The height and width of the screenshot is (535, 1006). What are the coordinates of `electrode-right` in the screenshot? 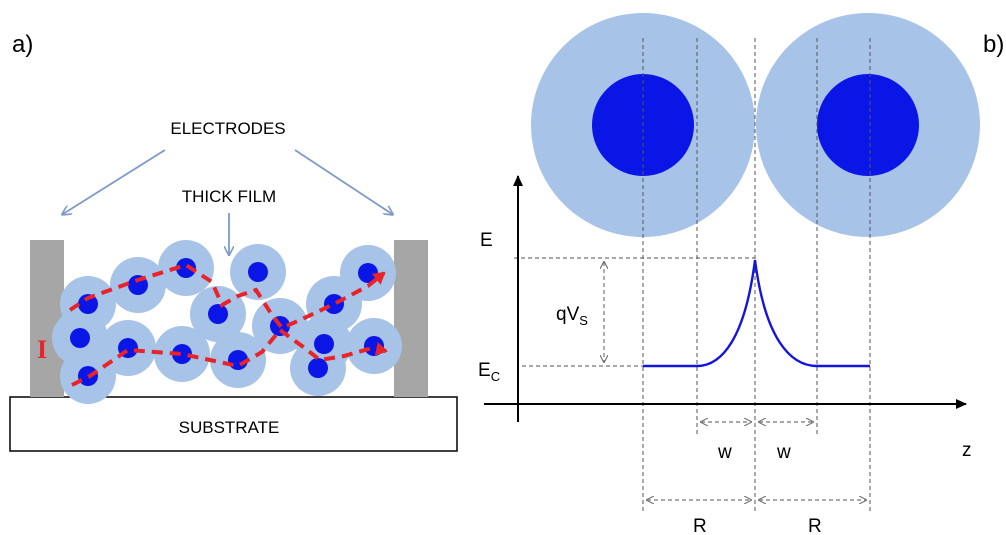 It's located at (411, 318).